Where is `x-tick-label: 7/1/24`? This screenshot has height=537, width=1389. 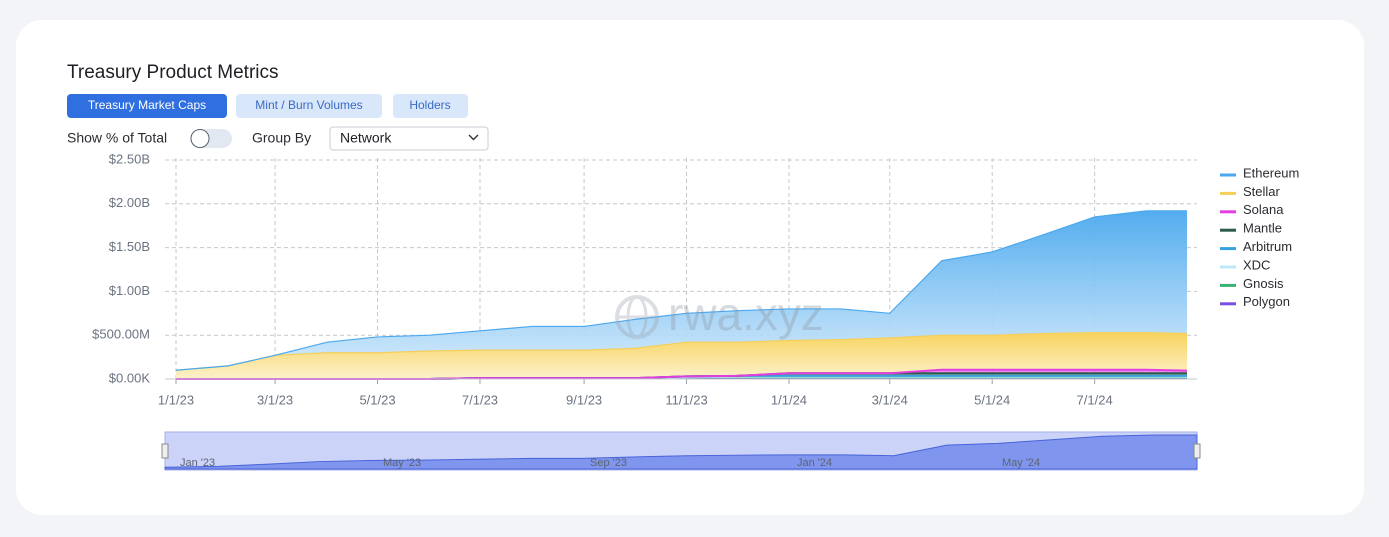
x-tick-label: 7/1/24 is located at coordinates (1095, 399).